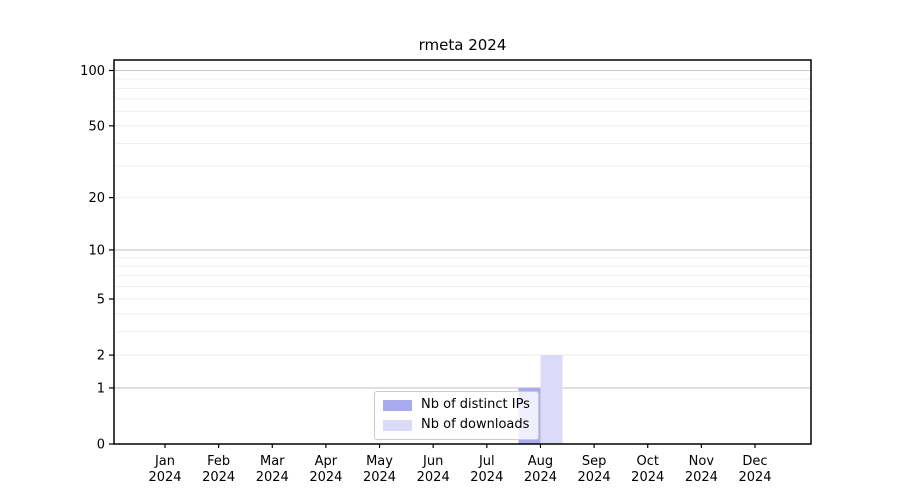 The height and width of the screenshot is (500, 900). Describe the element at coordinates (397, 405) in the screenshot. I see `legend-swatch-distinct-ips-icon` at that location.